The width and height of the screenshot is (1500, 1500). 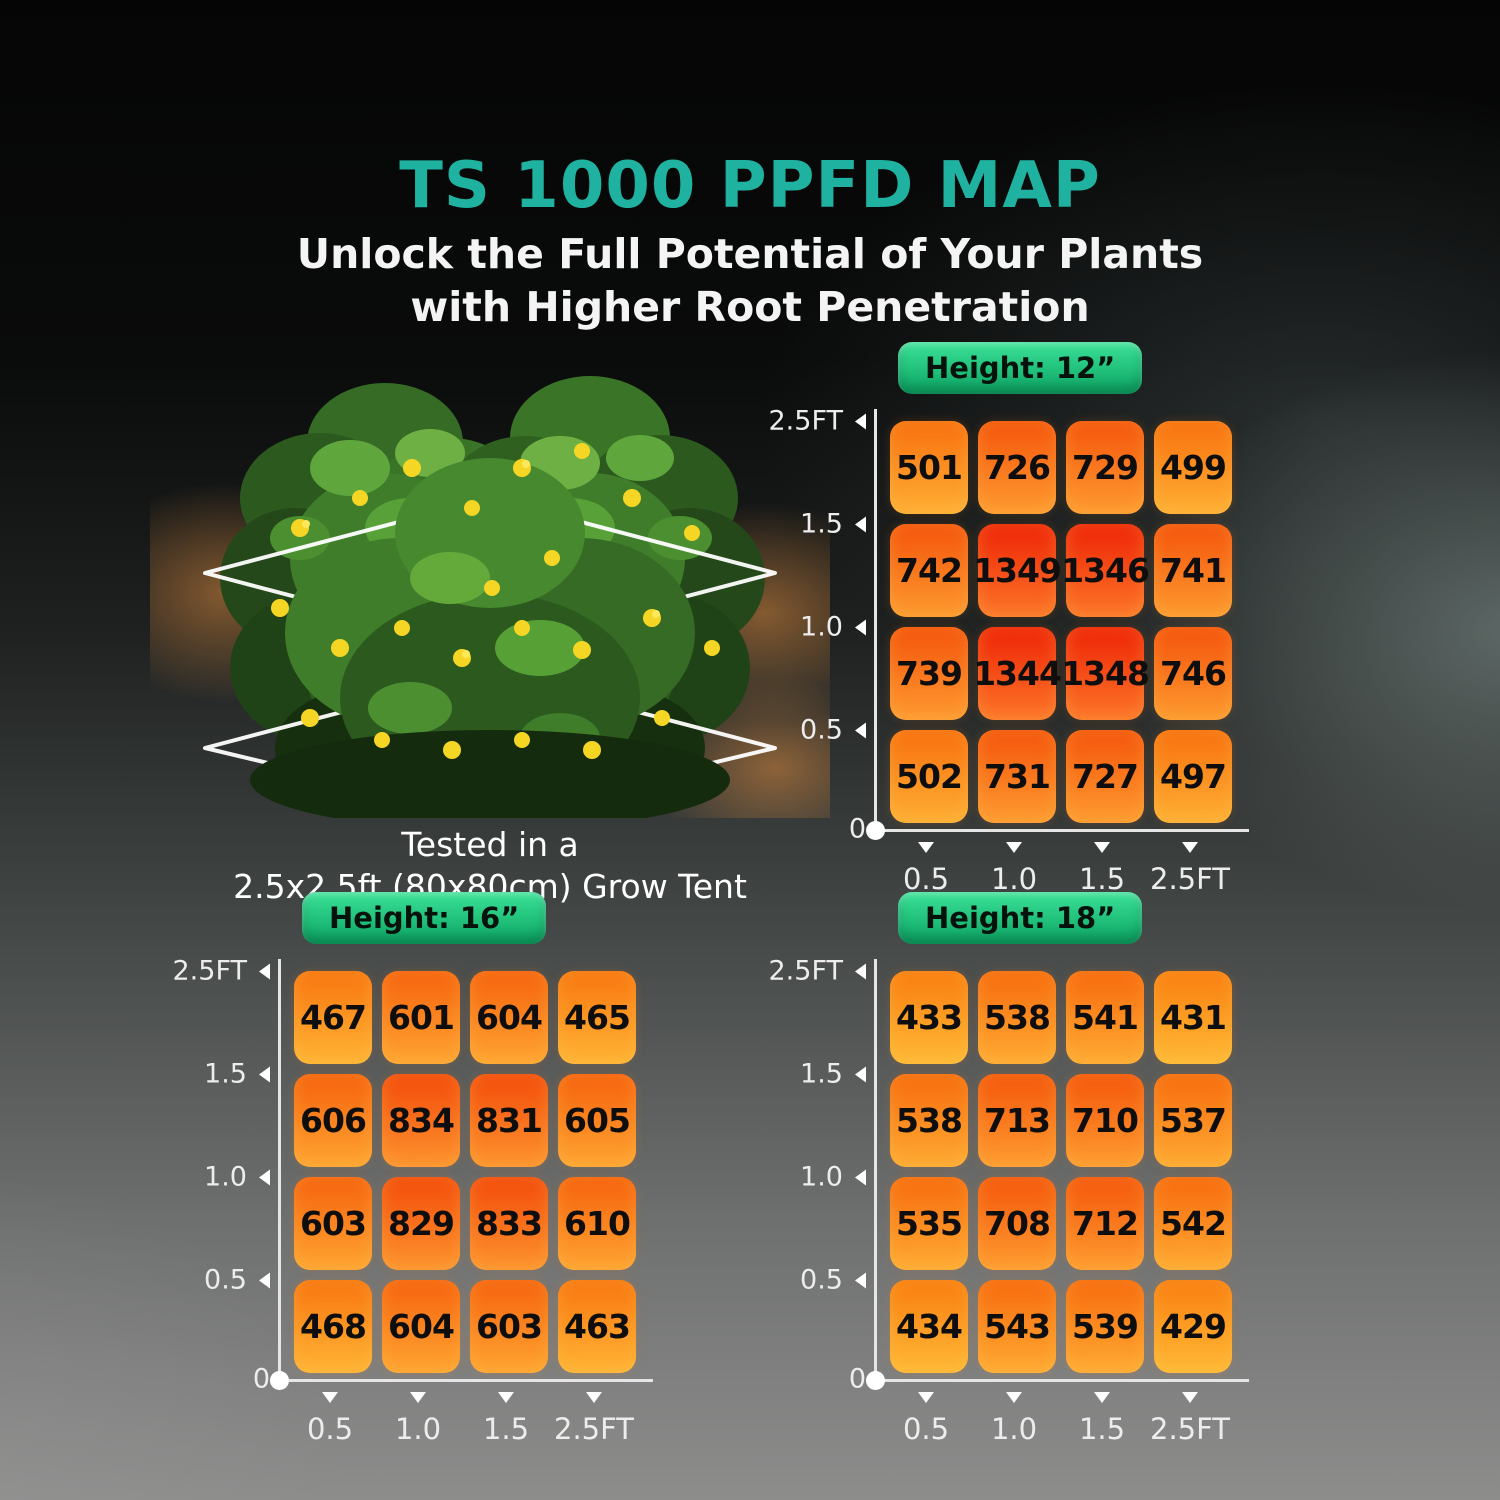 What do you see at coordinates (1020, 918) in the screenshot?
I see `height-badge: Height: 18”` at bounding box center [1020, 918].